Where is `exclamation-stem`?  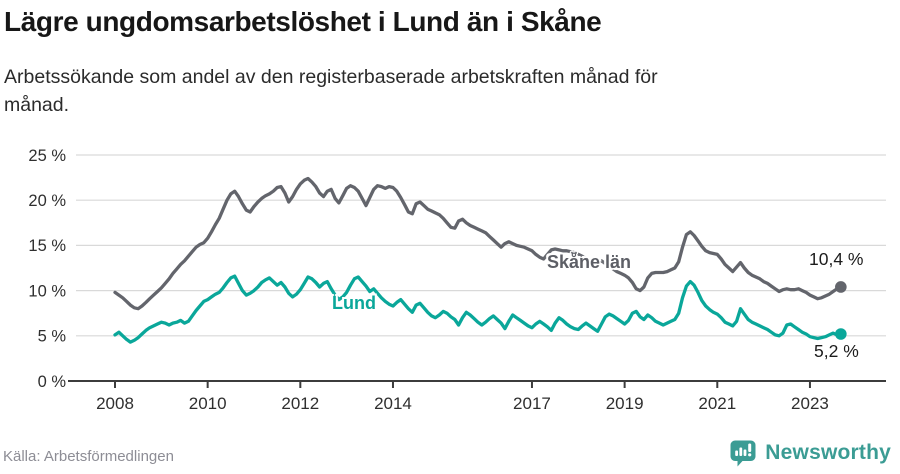 exclamation-stem is located at coordinates (750, 447).